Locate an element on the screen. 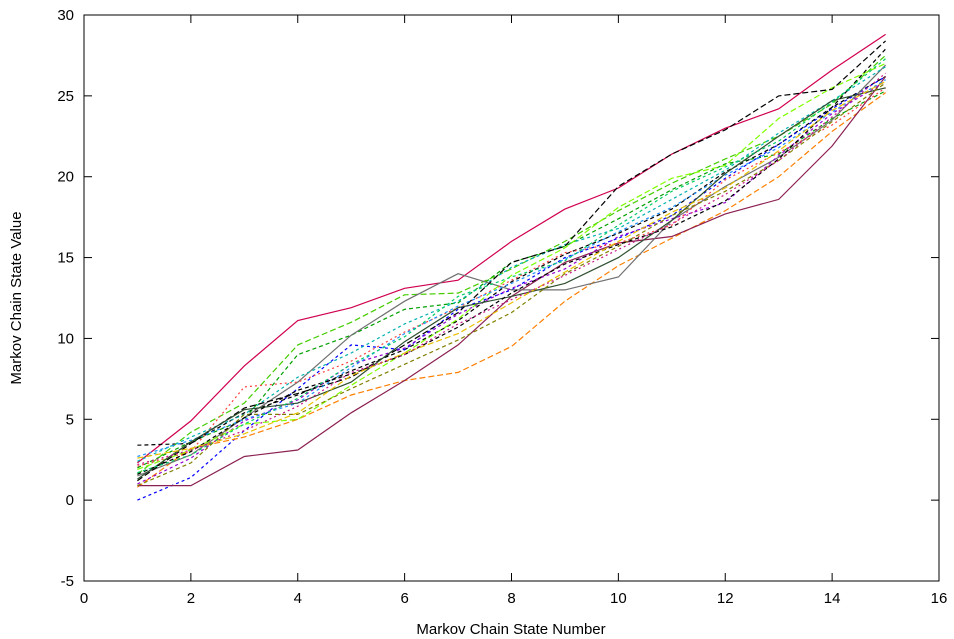  x-tick-label: 6 is located at coordinates (404, 598).